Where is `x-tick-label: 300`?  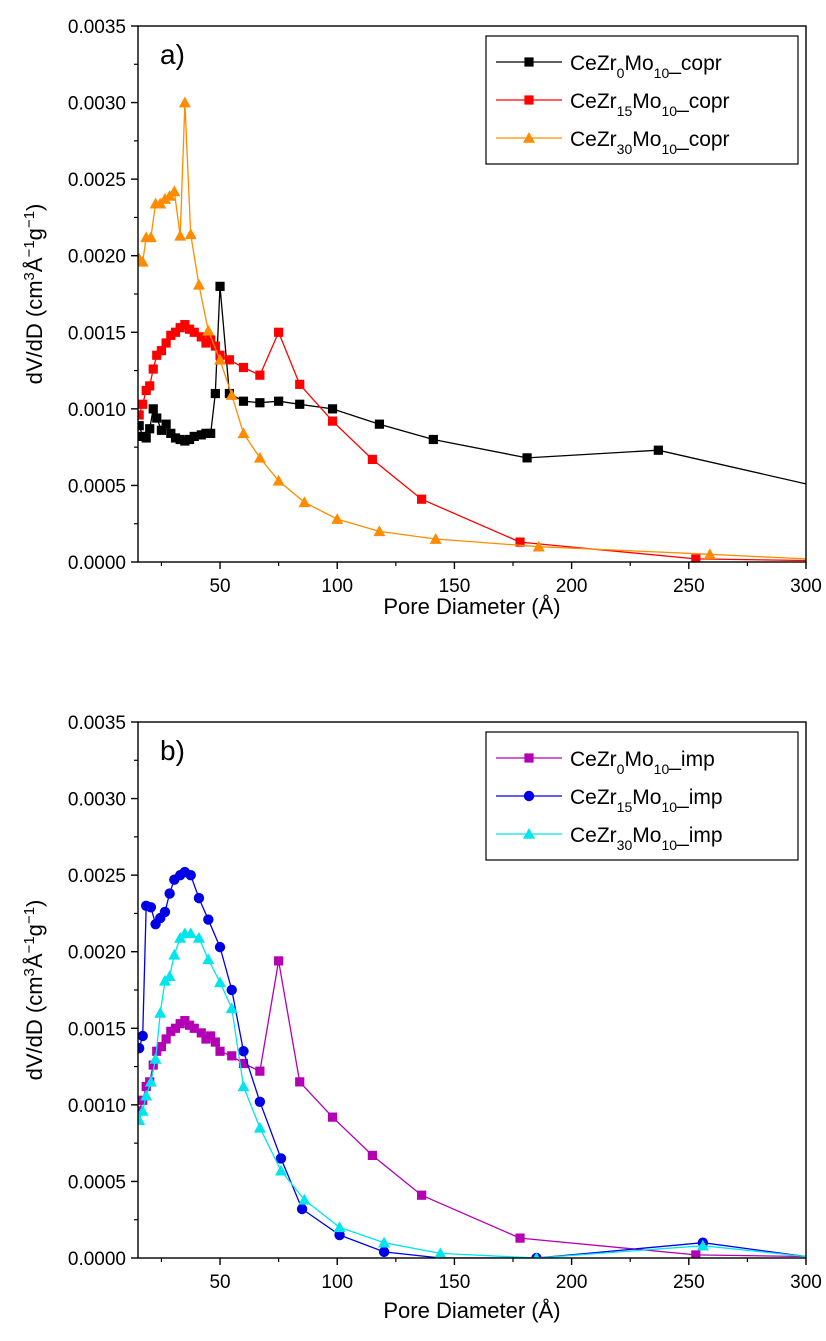
x-tick-label: 300 is located at coordinates (806, 586).